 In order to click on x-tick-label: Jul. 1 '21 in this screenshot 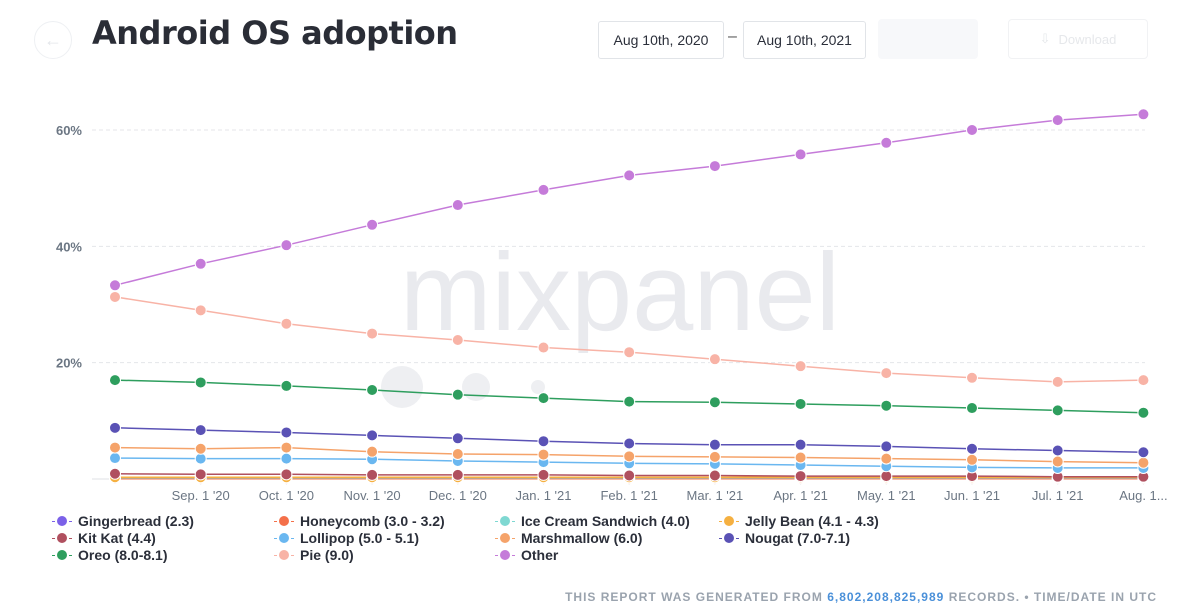, I will do `click(1058, 495)`.